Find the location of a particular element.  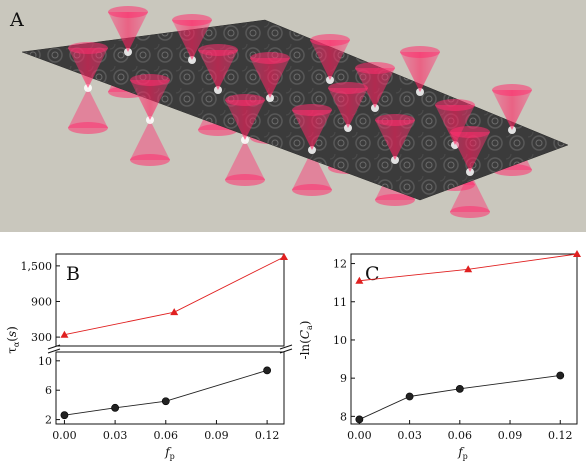

y-tick-label: 8 is located at coordinates (343, 416).